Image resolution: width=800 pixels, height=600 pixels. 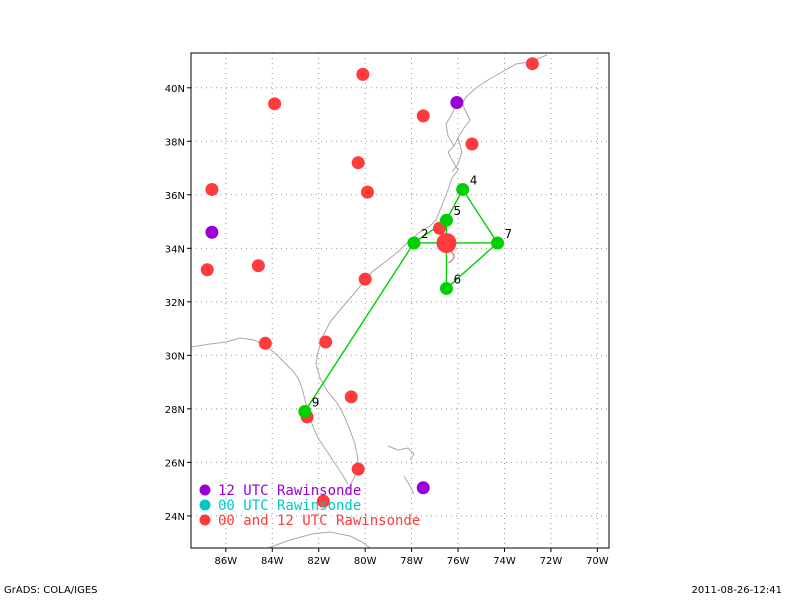 What do you see at coordinates (736, 590) in the screenshot?
I see `footer-timestamp: 2011-08-26-12:41` at bounding box center [736, 590].